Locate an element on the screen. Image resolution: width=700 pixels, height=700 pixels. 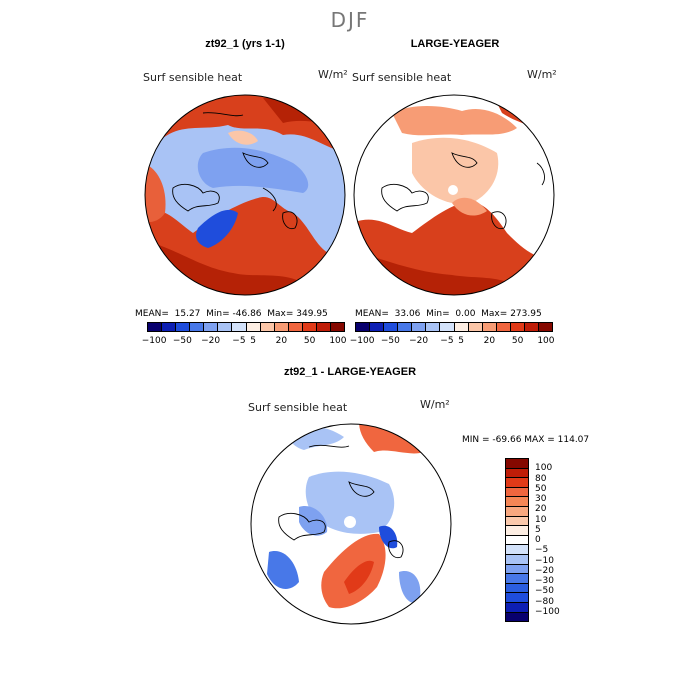
left-colorbar-label: 100 is located at coordinates (338, 341).